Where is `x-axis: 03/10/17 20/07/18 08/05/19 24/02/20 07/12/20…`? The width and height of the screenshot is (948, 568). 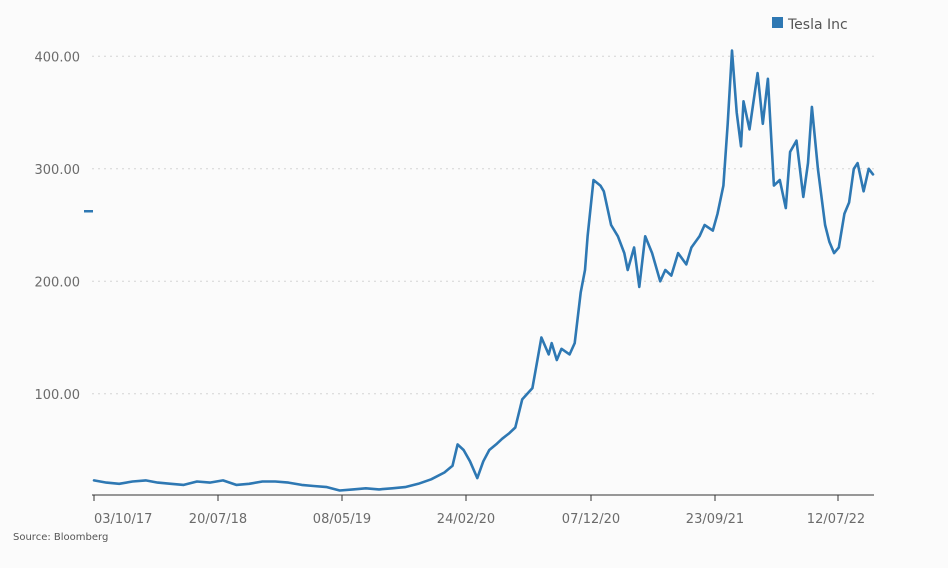
x-axis: 03/10/17 20/07/18 08/05/19 24/02/20 07/12/20… is located at coordinates (479, 511).